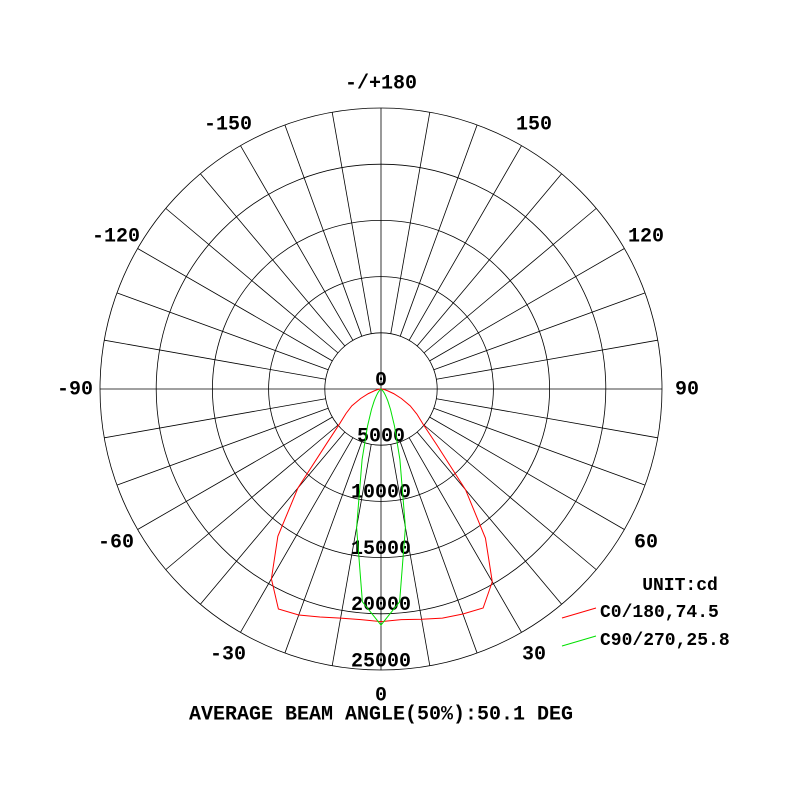 This screenshot has width=800, height=800. Describe the element at coordinates (665, 641) in the screenshot. I see `legend-label: C90/270,25.8` at that location.